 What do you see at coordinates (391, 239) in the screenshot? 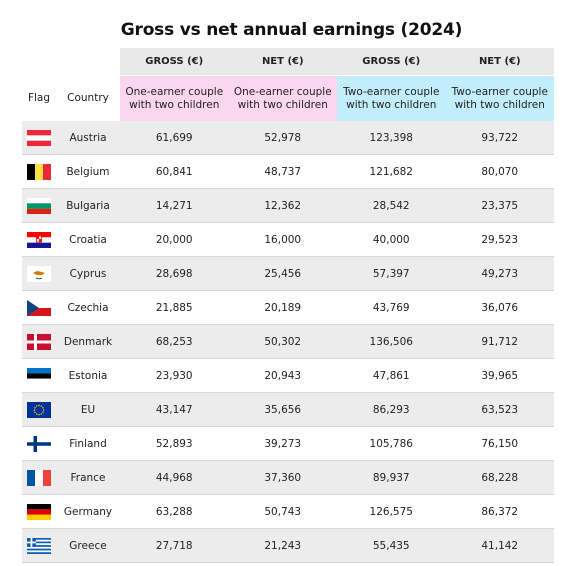
I see `two-earner-gross-cell: 40,000` at bounding box center [391, 239].